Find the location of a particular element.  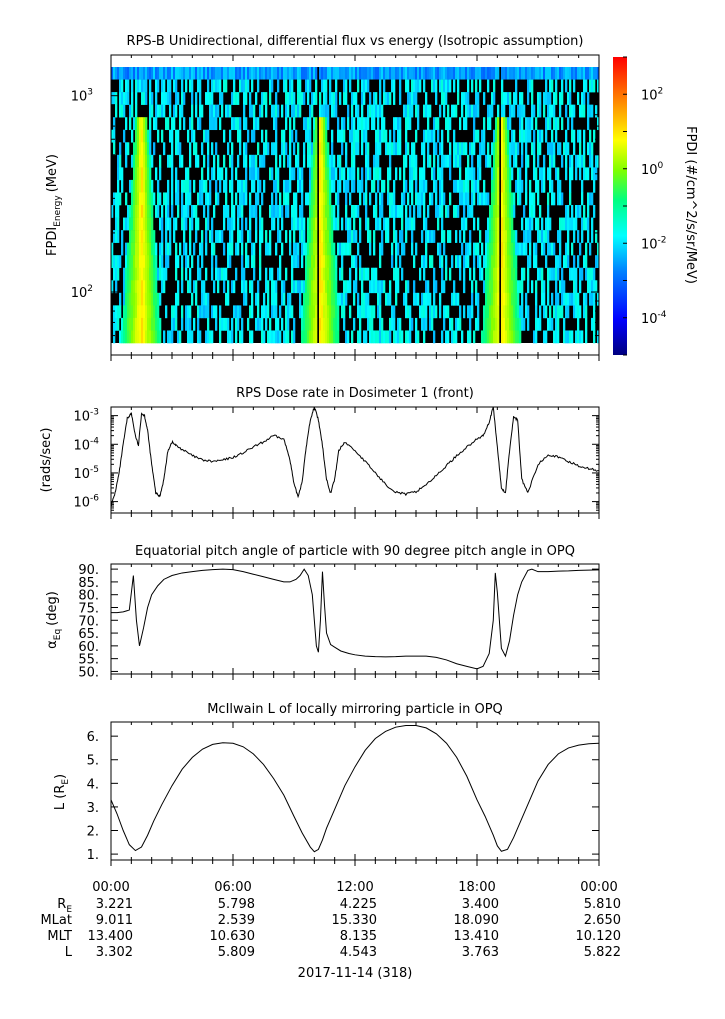

pitch-frame is located at coordinates (355, 619).